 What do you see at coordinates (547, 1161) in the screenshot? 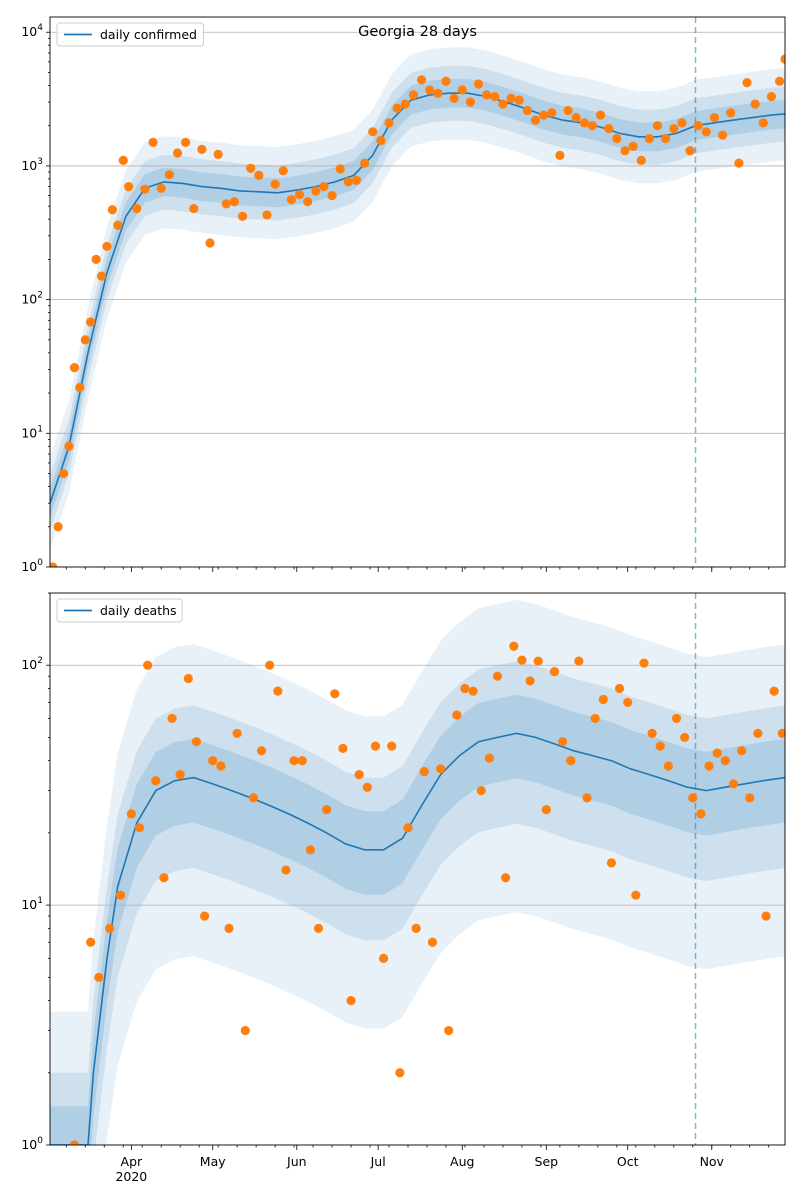
I see `x-tick-label: Sep` at bounding box center [547, 1161].